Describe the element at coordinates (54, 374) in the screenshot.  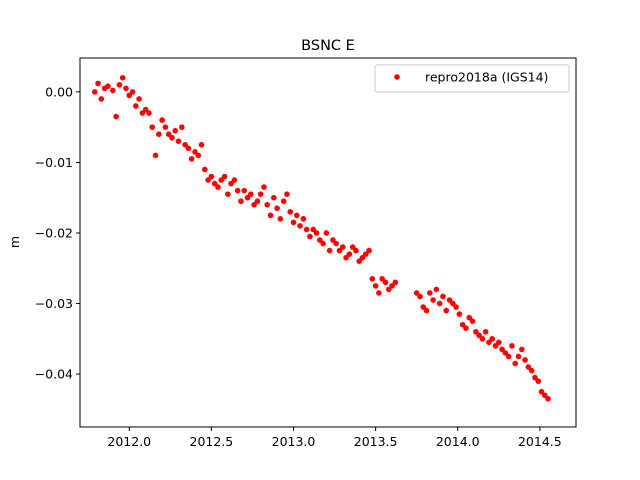
I see `y-tick-label: −0.04` at that location.